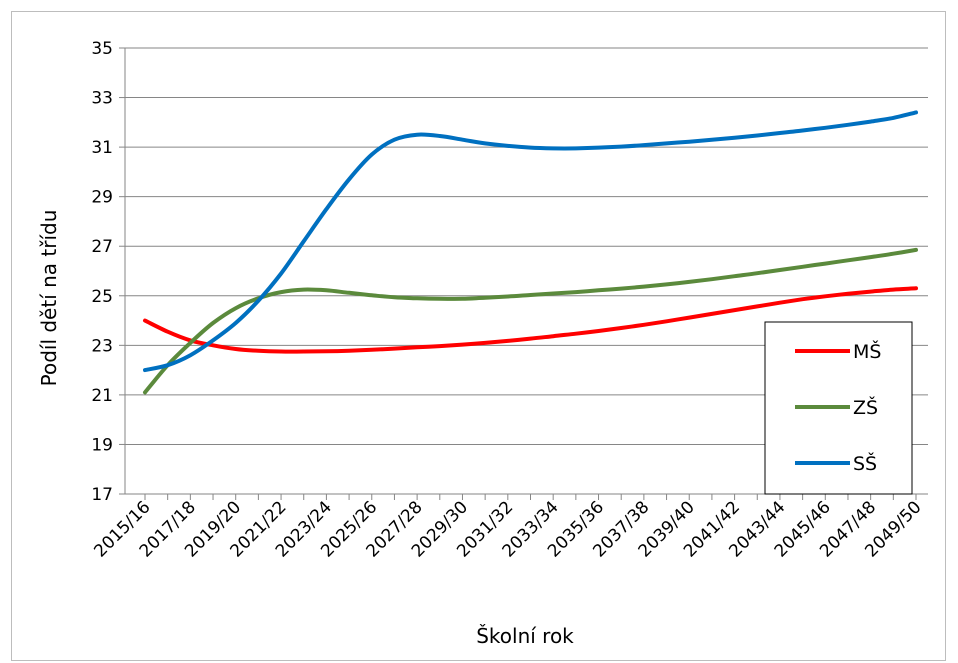 This screenshot has width=958, height=663. Describe the element at coordinates (865, 463) in the screenshot. I see `legend-label-3: SŠ` at that location.